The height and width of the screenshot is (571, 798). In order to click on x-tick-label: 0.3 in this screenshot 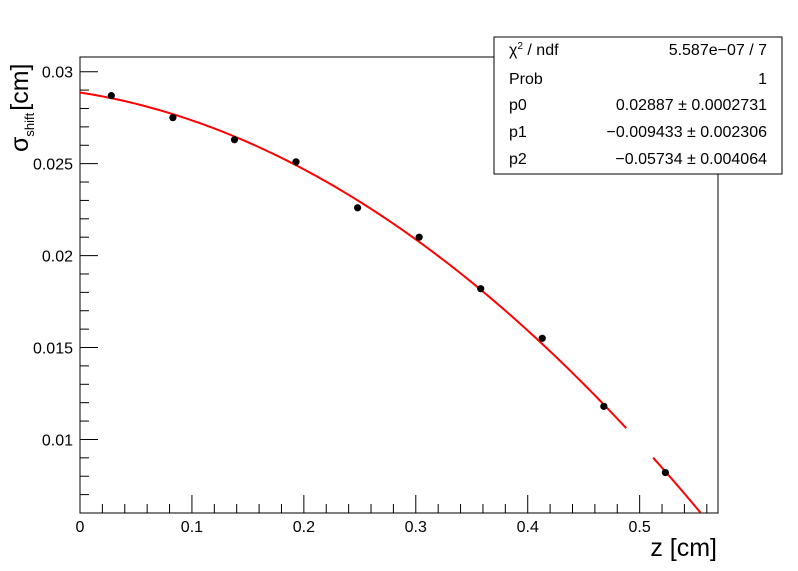, I will do `click(416, 527)`.